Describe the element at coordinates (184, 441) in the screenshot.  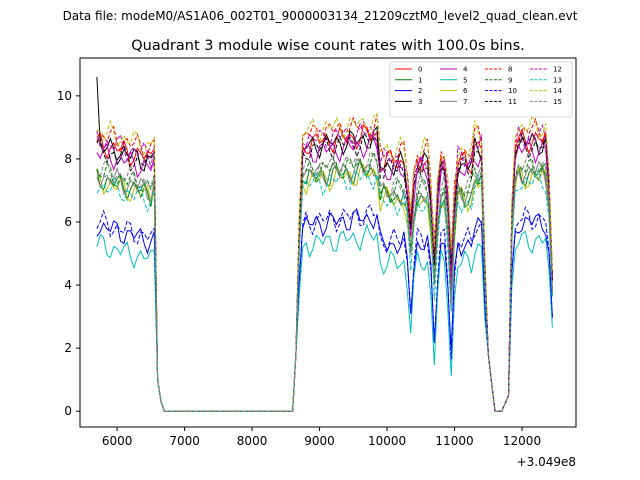
I see `x-tick-label: 7000` at that location.